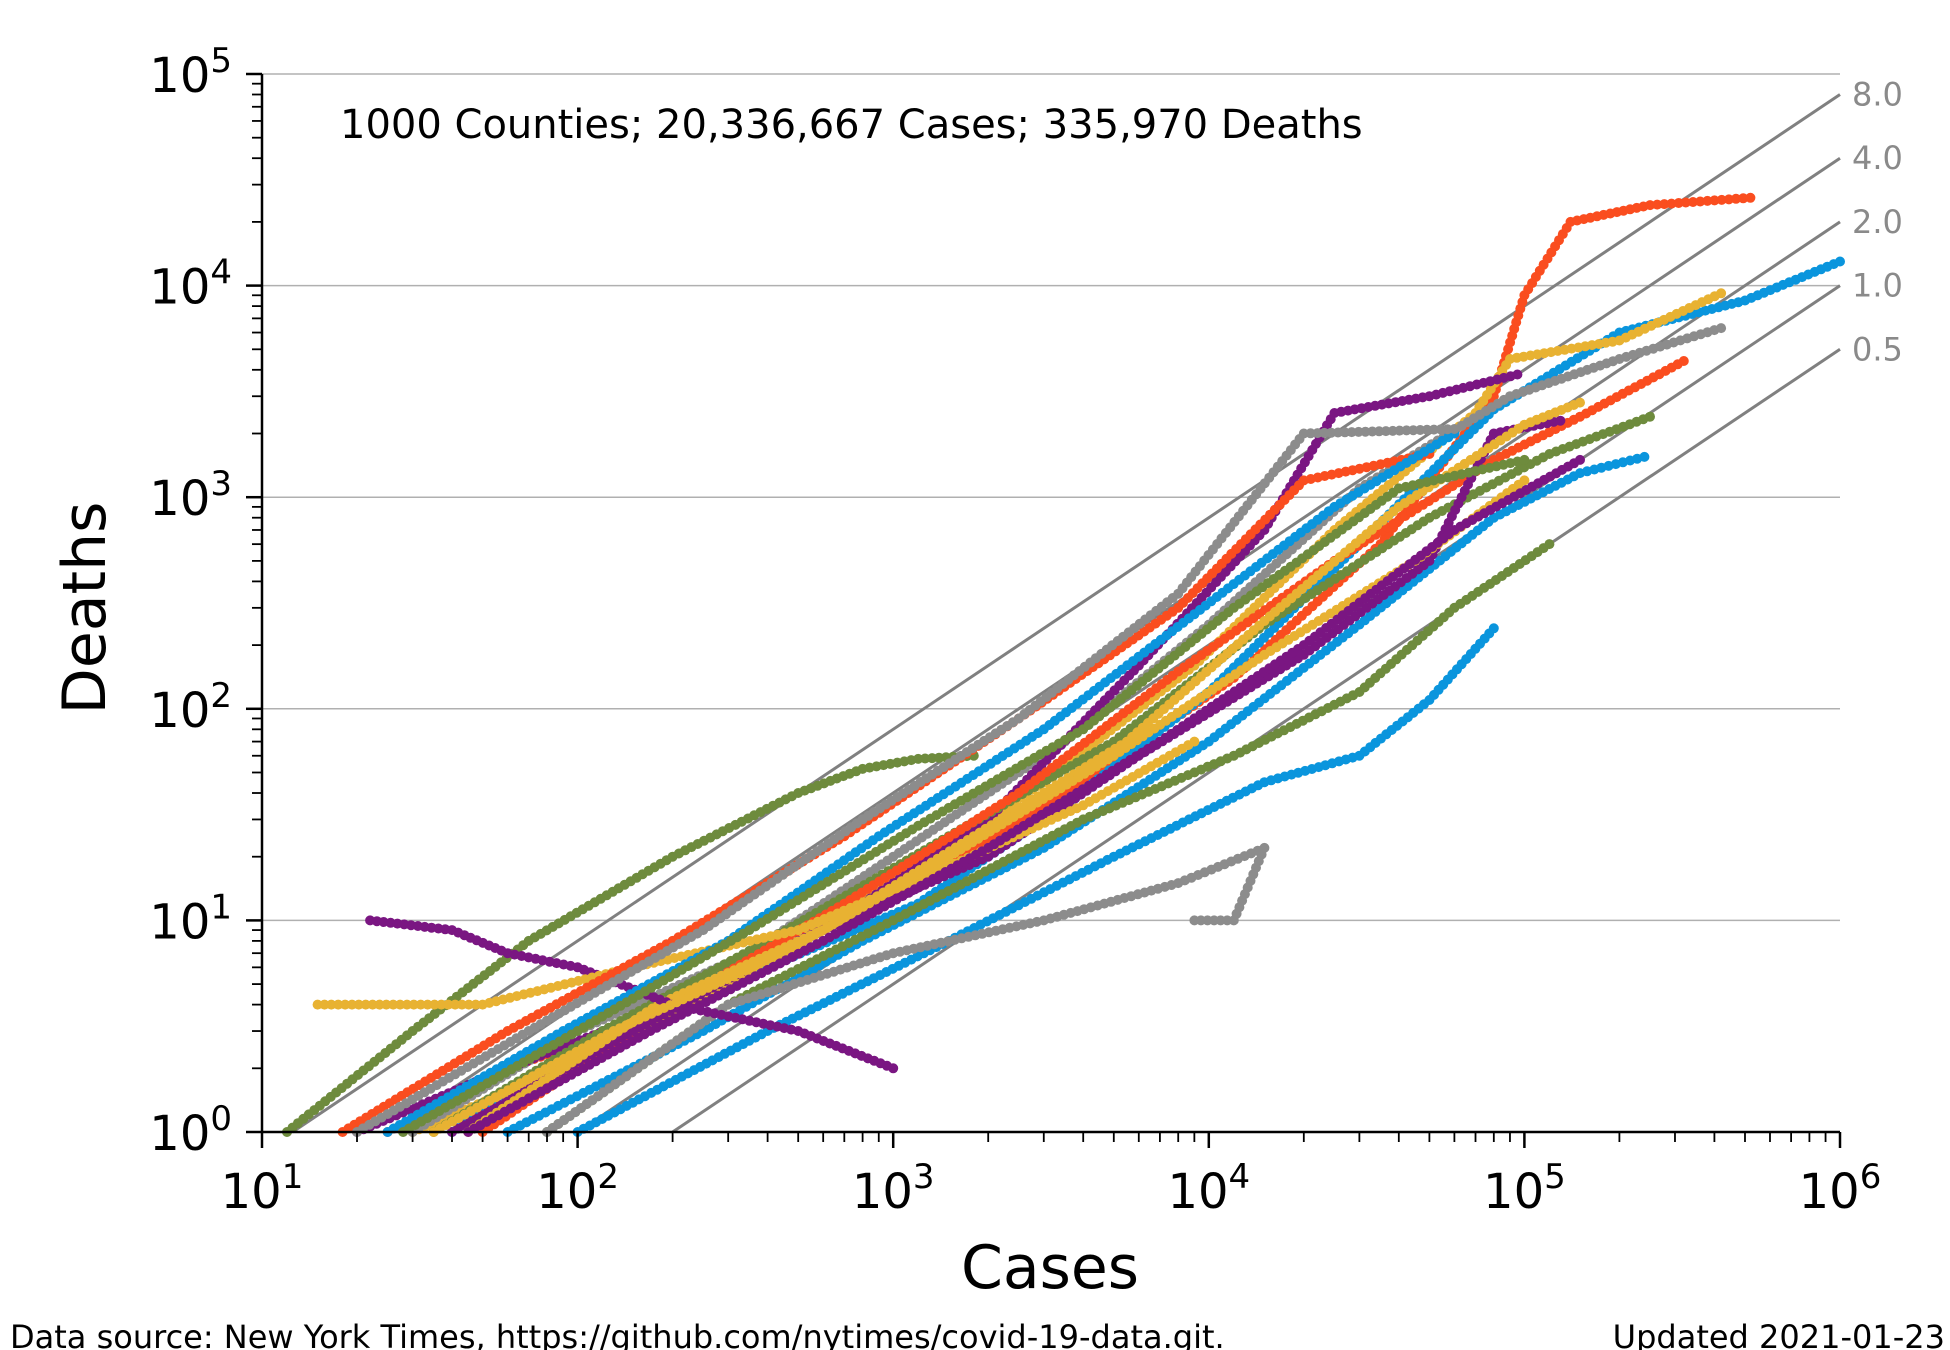 Image resolution: width=1950 pixels, height=1350 pixels. What do you see at coordinates (190, 1130) in the screenshot?
I see `y-tick-label-0: 10⁰` at bounding box center [190, 1130].